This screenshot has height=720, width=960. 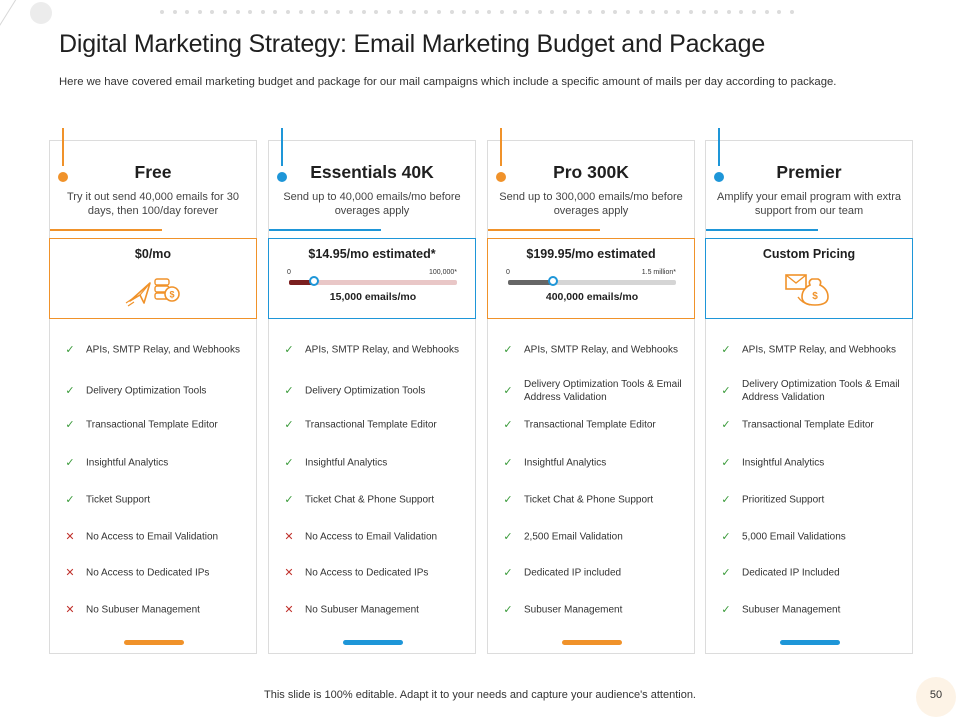 I want to click on plan-name: Pro 300K, so click(x=591, y=172).